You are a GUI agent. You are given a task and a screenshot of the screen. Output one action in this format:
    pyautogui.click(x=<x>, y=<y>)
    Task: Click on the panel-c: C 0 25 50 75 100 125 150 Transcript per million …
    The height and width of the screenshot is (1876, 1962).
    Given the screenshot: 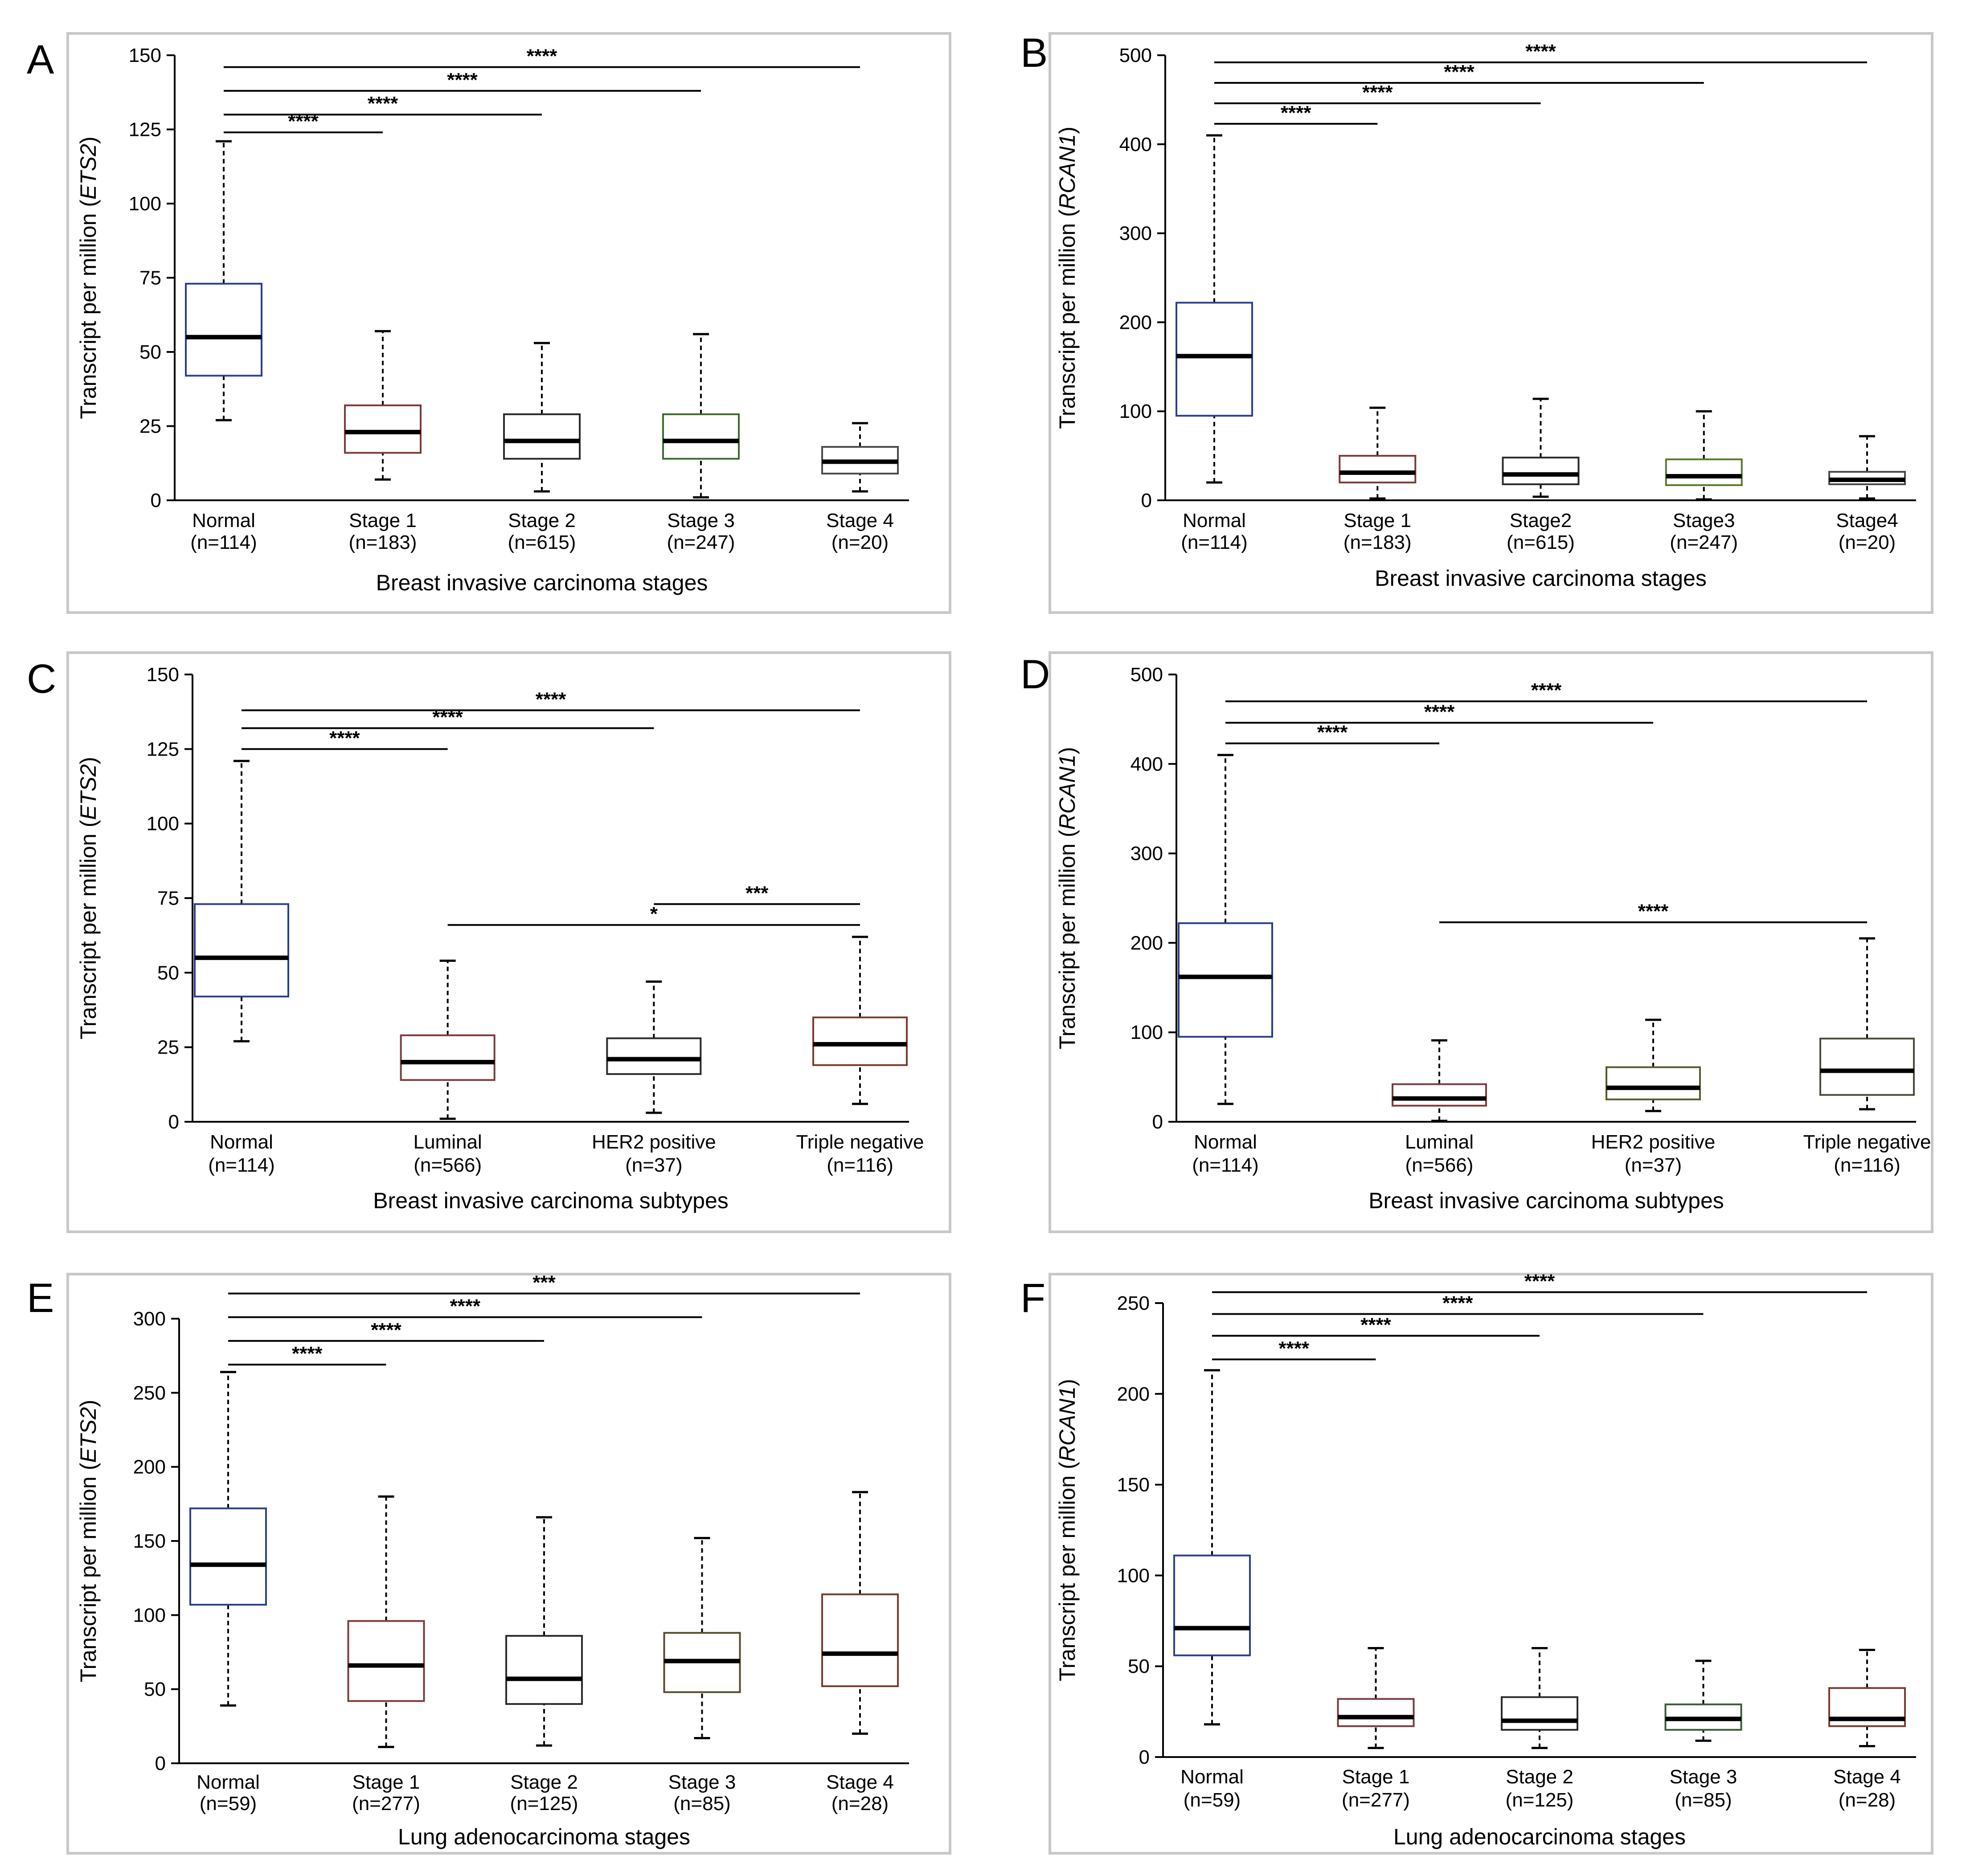 What is the action you would take?
    pyautogui.click(x=489, y=942)
    